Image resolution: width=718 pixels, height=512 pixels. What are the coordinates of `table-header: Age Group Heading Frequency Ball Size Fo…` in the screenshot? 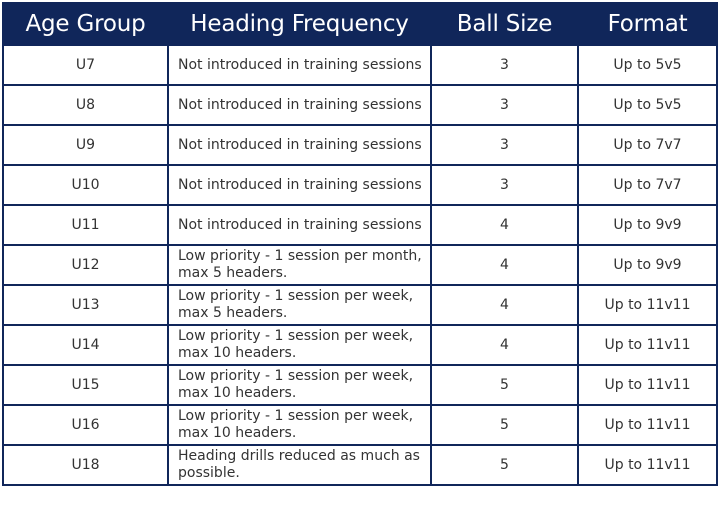 It's located at (360, 24).